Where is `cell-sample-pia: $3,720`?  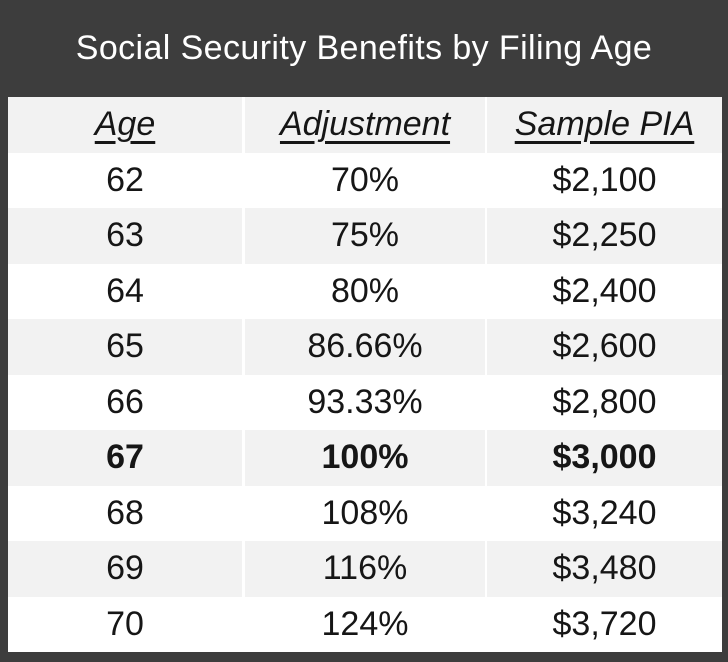 cell-sample-pia: $3,720 is located at coordinates (604, 624).